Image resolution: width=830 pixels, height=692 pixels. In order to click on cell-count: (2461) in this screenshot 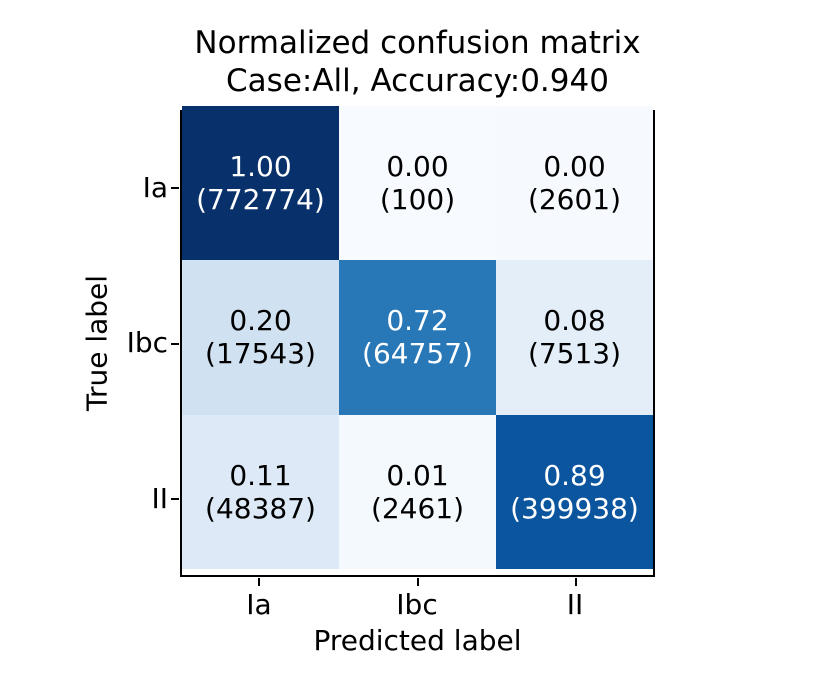, I will do `click(417, 508)`.